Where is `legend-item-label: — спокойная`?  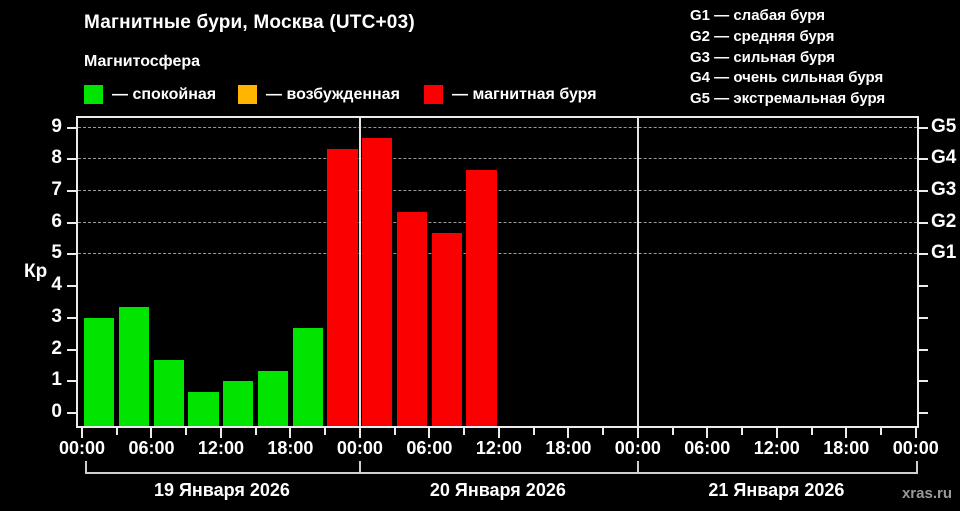 legend-item-label: — спокойная is located at coordinates (164, 94).